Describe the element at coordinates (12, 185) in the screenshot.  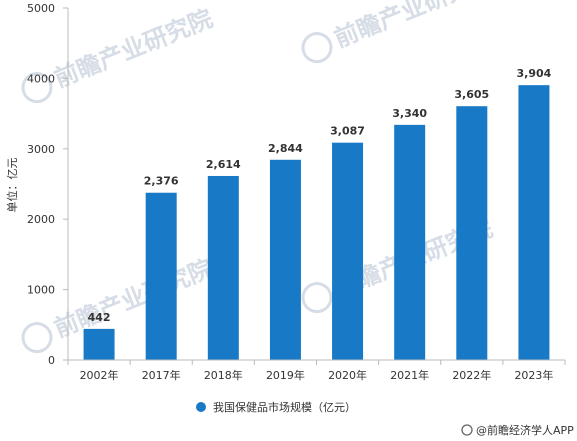
I see `y-axis-title: 单位：亿元` at that location.